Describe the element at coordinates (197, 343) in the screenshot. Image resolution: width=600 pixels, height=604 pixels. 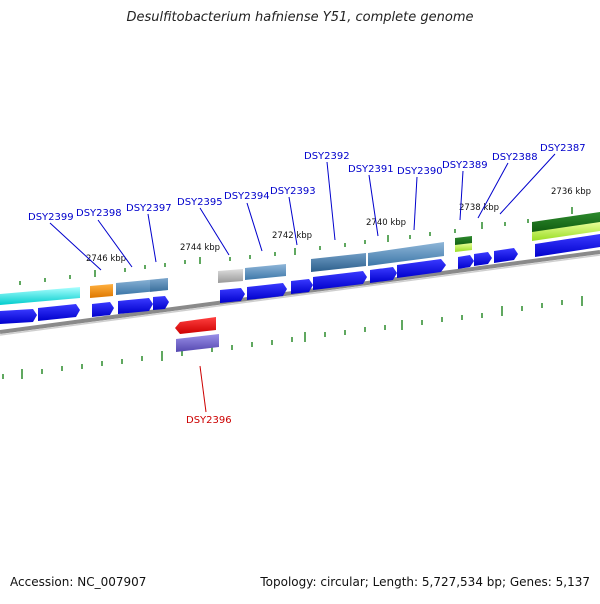
I see `feature-purple` at that location.